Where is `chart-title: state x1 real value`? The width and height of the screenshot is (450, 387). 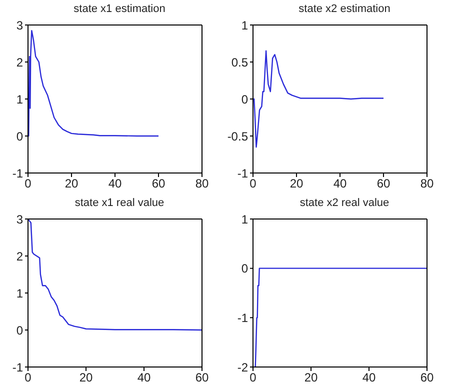
chart-title: state x1 real value is located at coordinates (120, 203).